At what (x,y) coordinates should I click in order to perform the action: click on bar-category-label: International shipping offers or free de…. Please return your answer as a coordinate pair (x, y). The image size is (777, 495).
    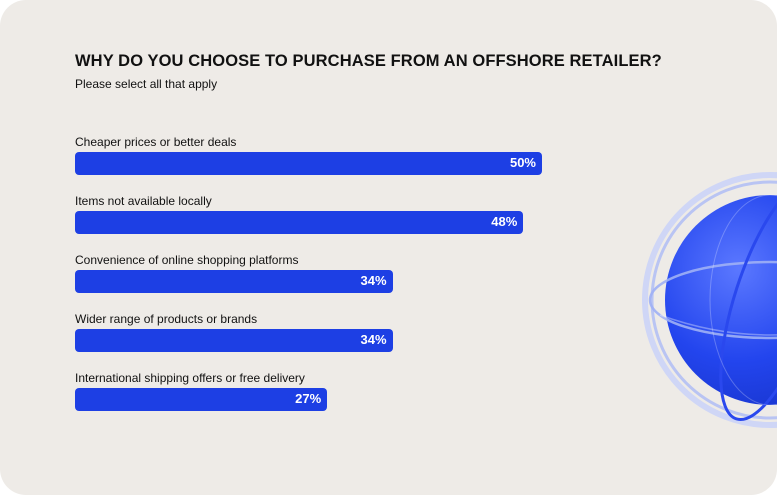
    Looking at the image, I should click on (190, 378).